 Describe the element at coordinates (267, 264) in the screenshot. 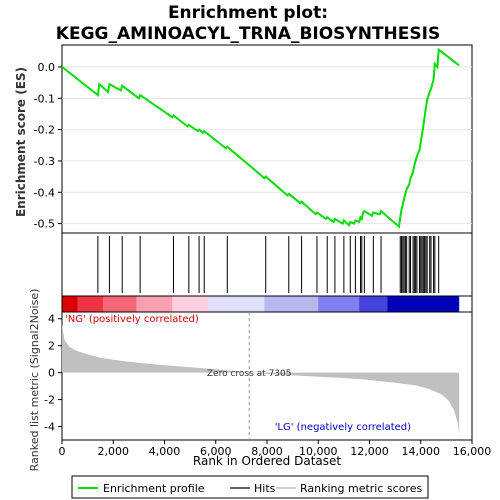

I see `hits-panel` at that location.